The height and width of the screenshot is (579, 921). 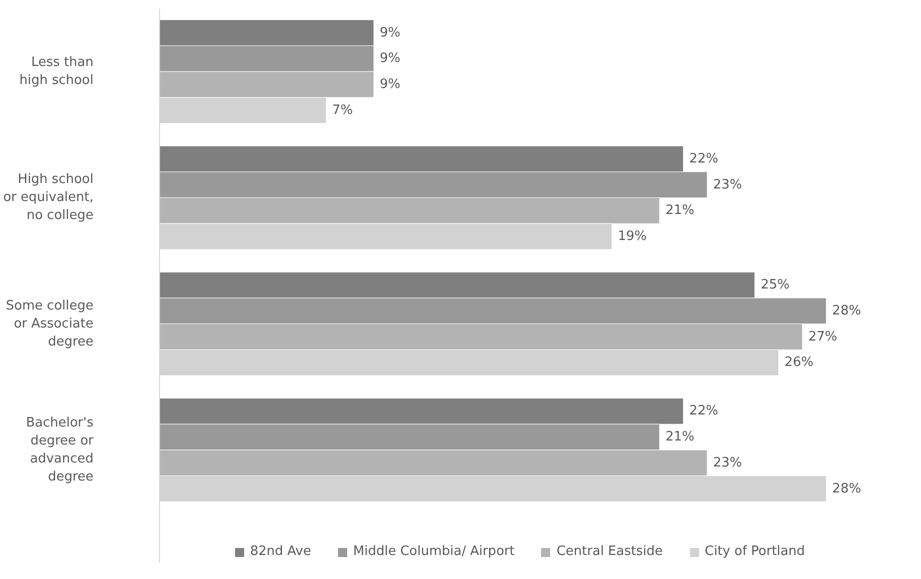 I want to click on y-tick-label: Less than high school, so click(x=56, y=71).